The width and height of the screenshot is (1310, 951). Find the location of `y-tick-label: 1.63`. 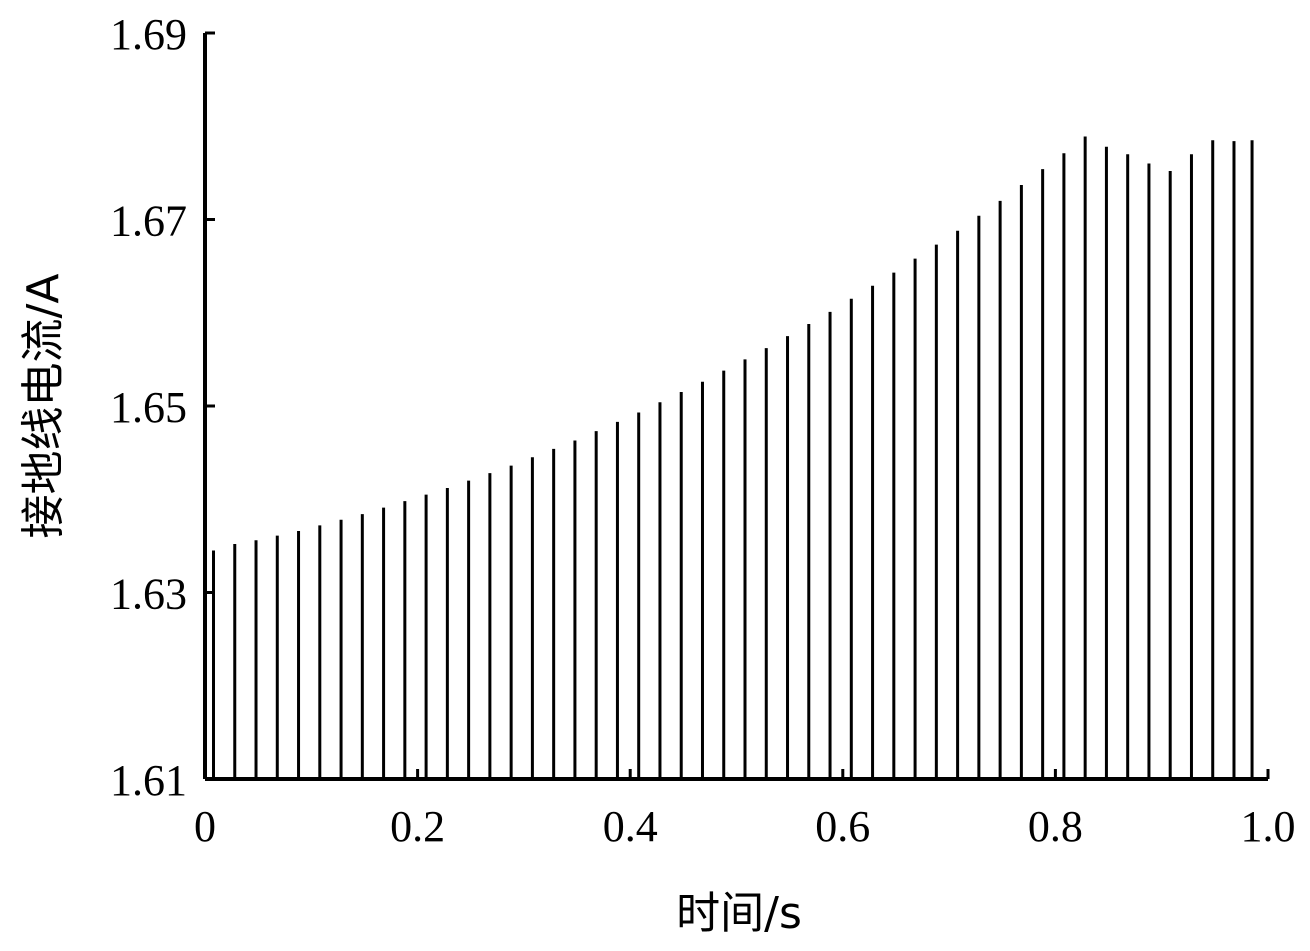

y-tick-label: 1.63 is located at coordinates (148, 594).